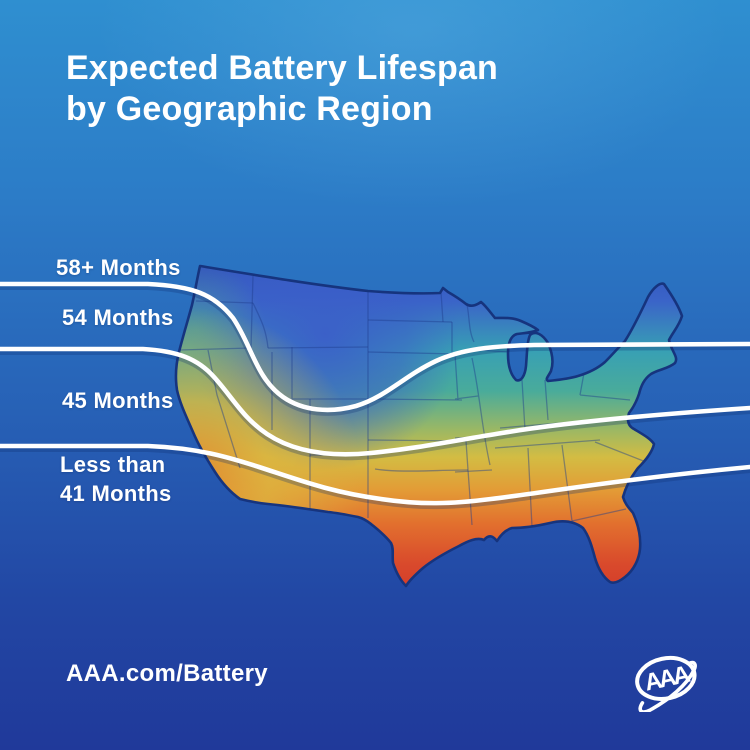 Image resolution: width=750 pixels, height=750 pixels. Describe the element at coordinates (116, 493) in the screenshot. I see `zone-label-41-line2: 41 Months` at that location.